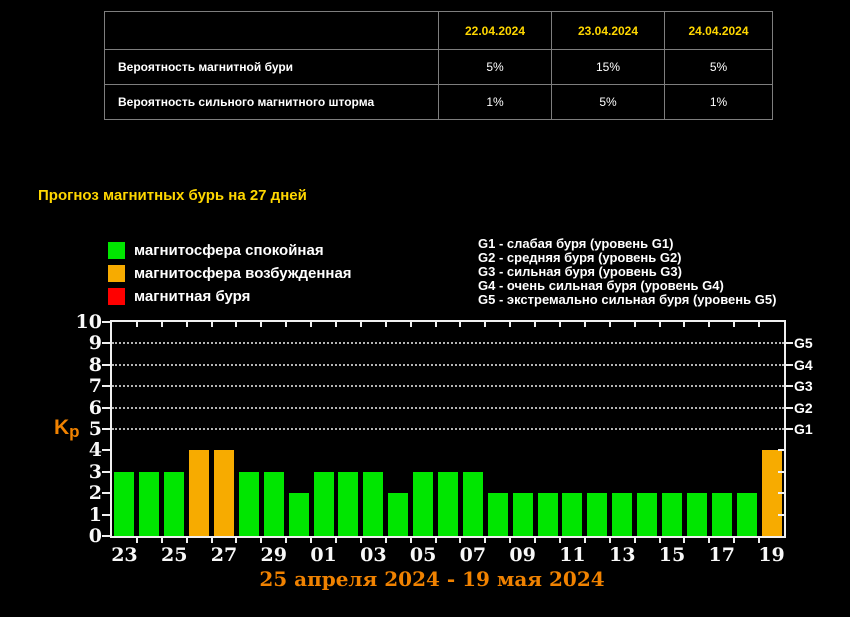 This screenshot has width=850, height=617. Describe the element at coordinates (672, 555) in the screenshot. I see `x-tick-label: 15` at that location.